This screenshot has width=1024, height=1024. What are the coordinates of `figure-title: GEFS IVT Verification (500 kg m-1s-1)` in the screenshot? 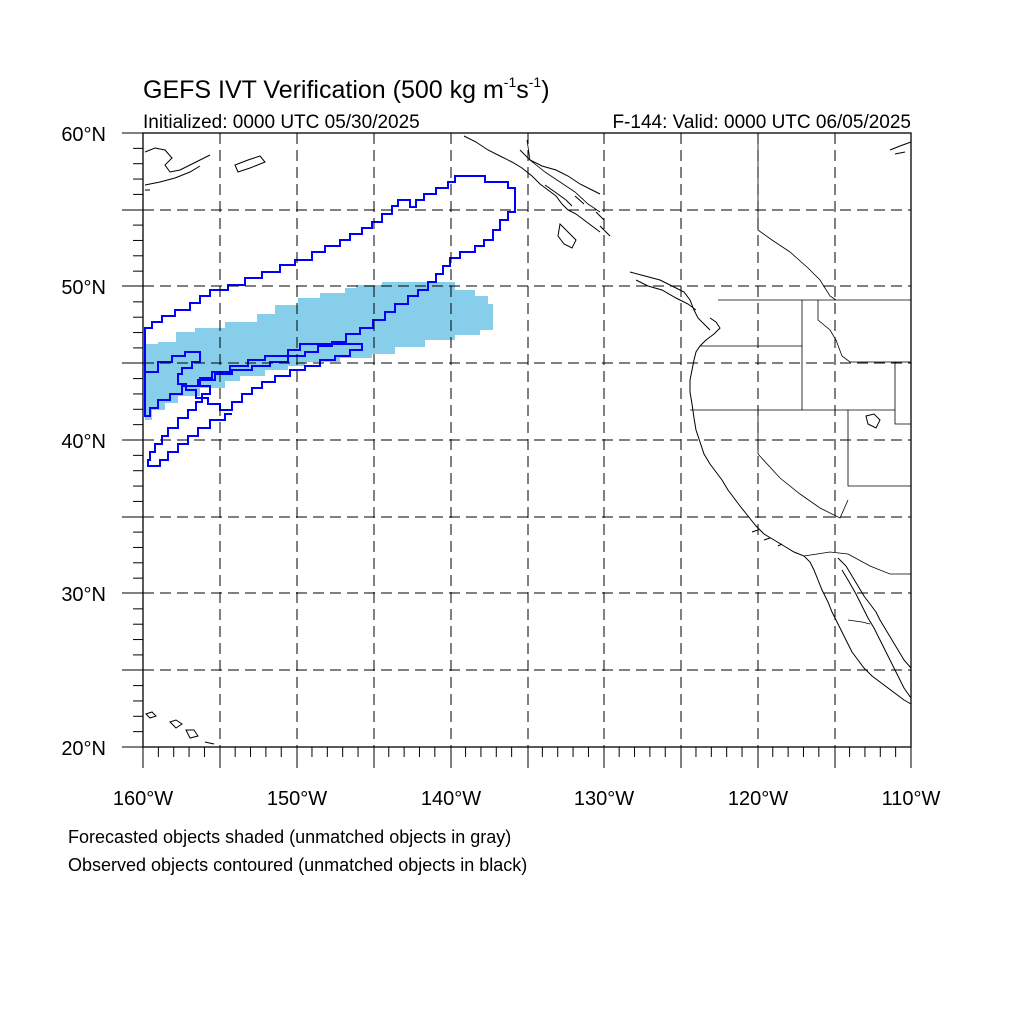 It's located at (346, 89).